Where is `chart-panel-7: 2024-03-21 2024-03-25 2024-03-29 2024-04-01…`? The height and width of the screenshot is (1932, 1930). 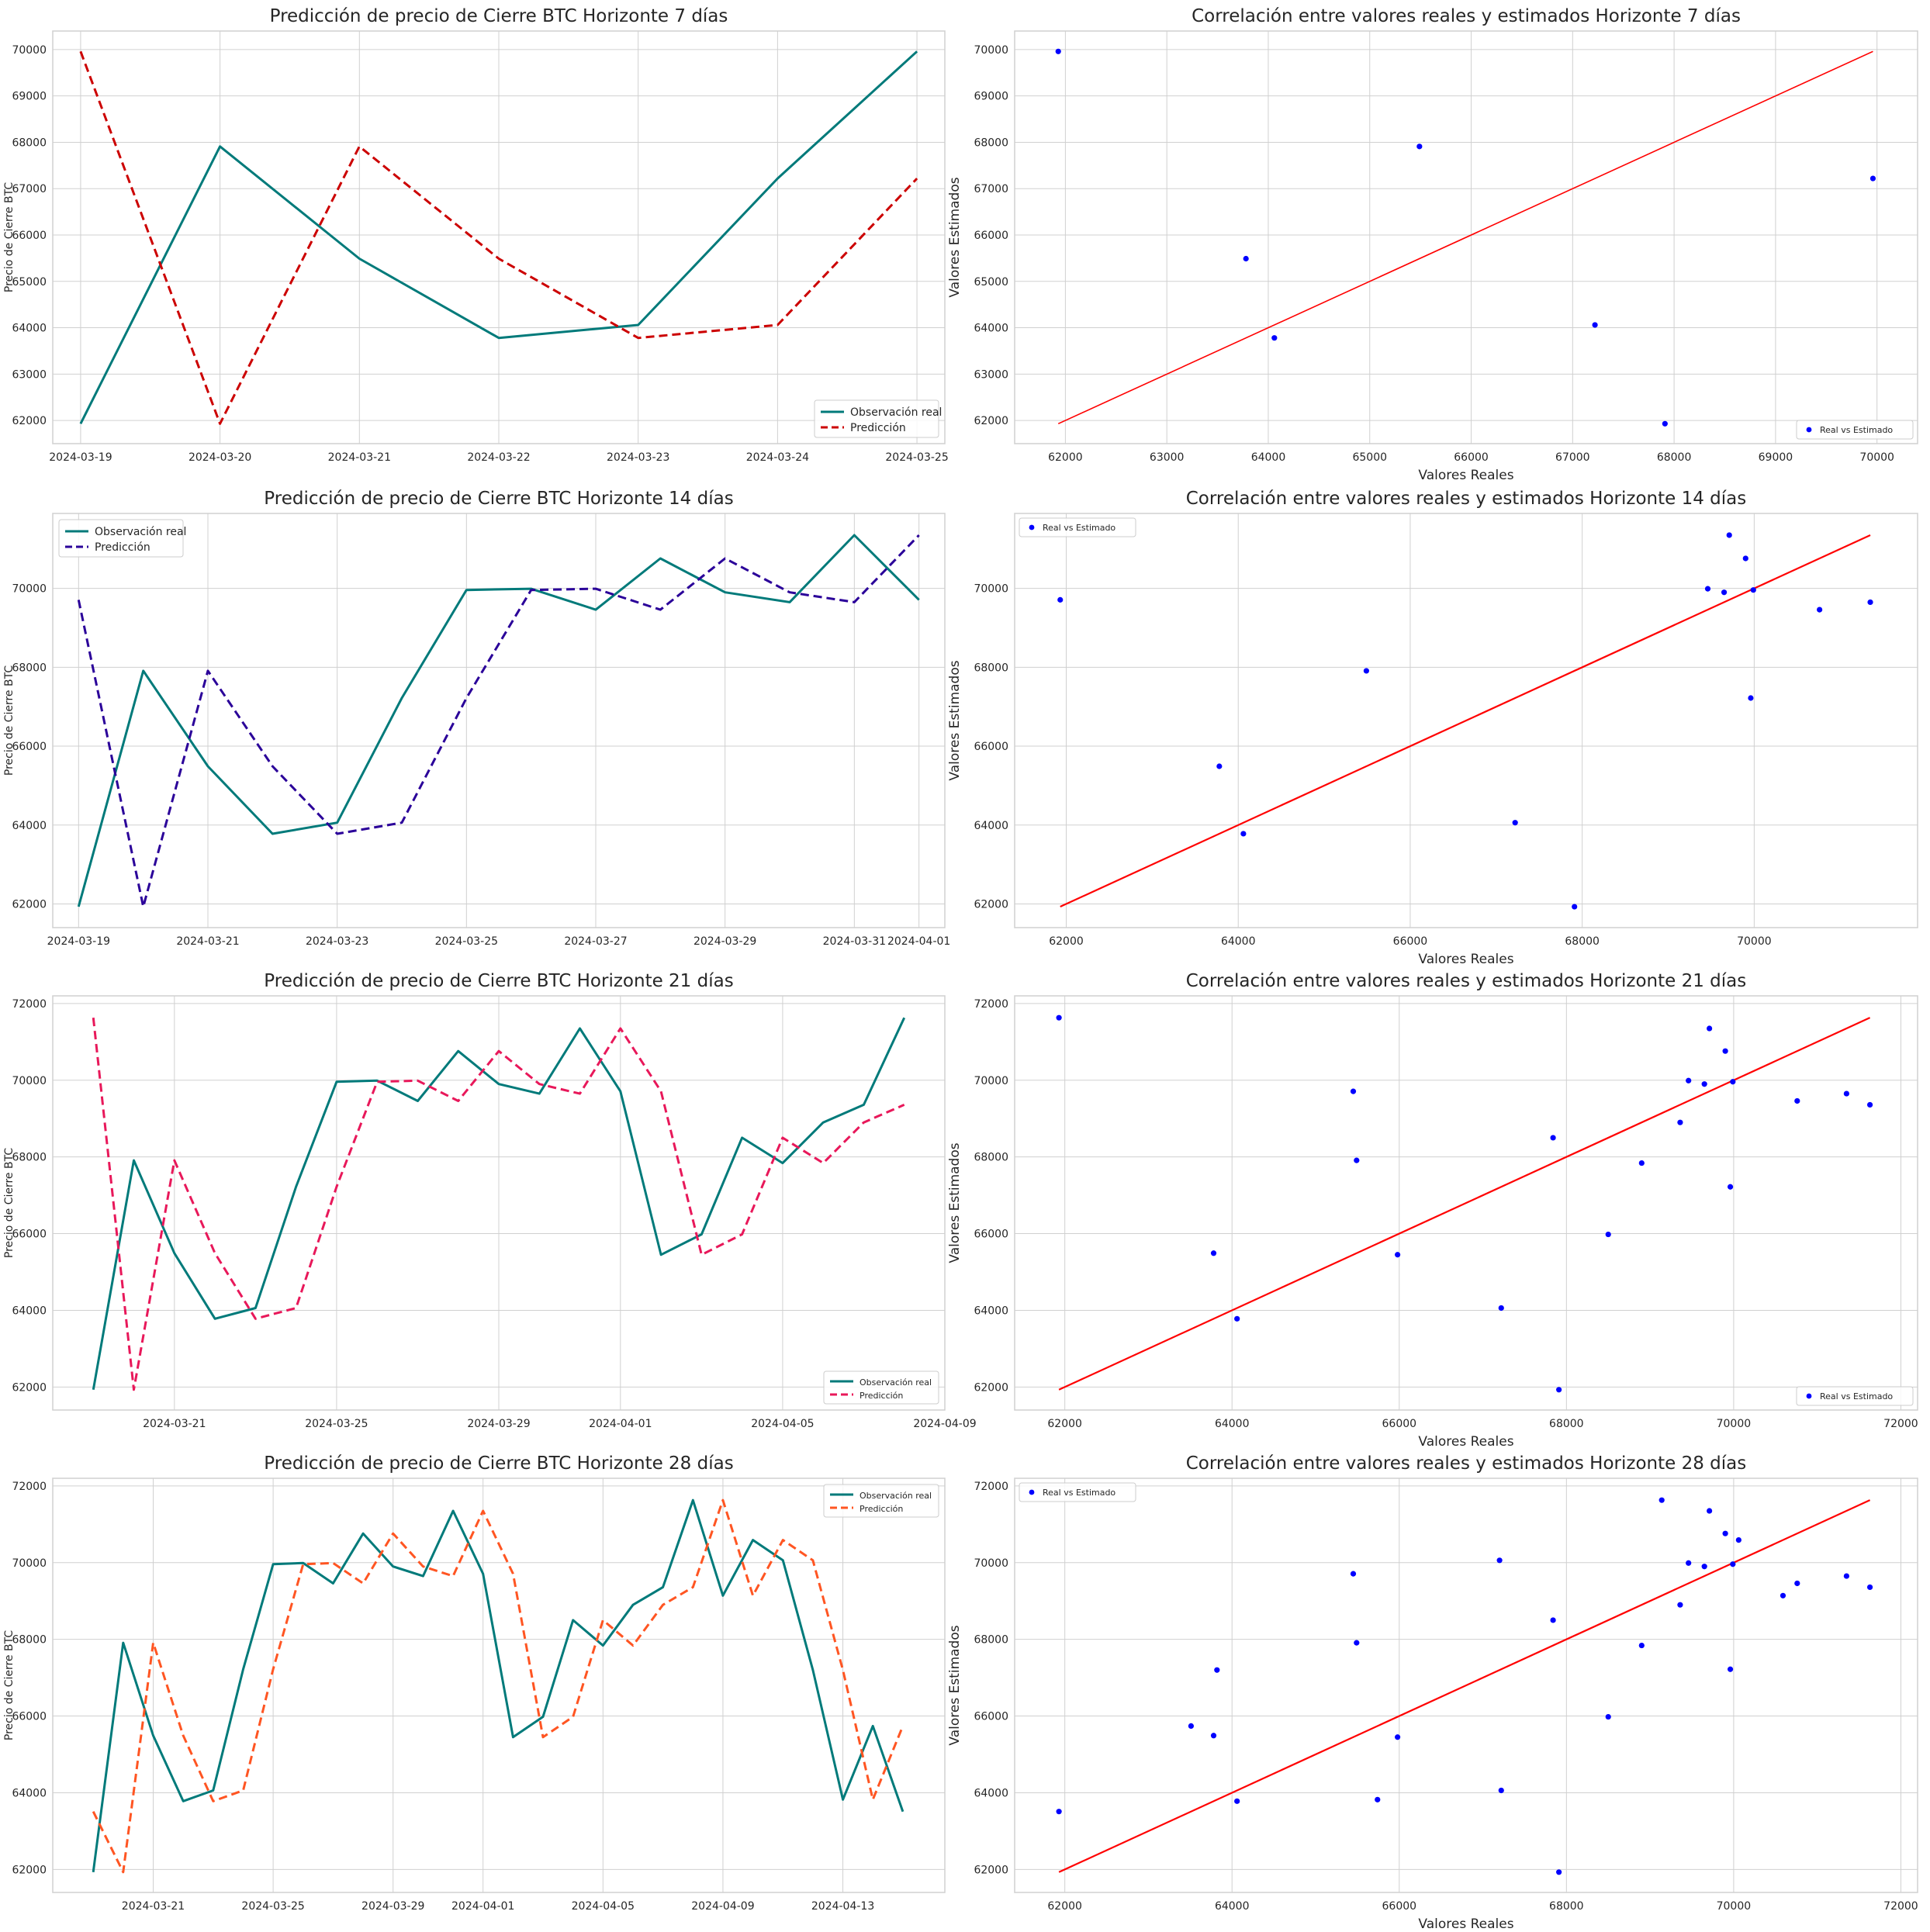
chart-panel-7: 2024-03-21 2024-03-25 2024-03-29 2024-04-01… is located at coordinates (474, 1683).